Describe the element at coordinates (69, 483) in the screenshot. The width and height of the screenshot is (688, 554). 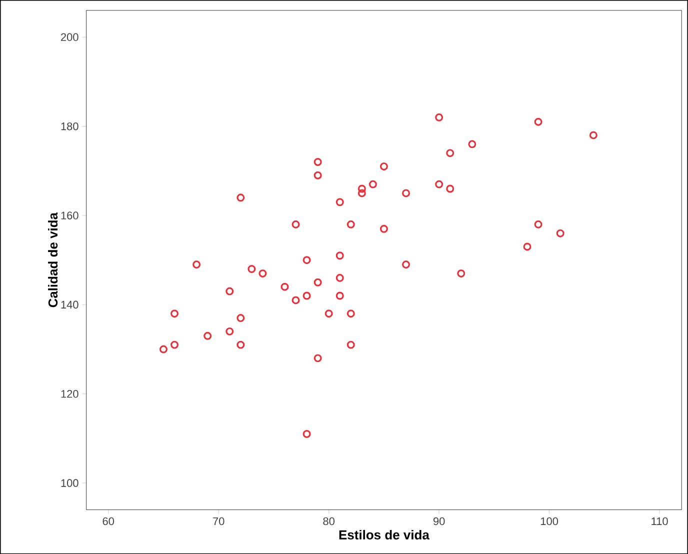
I see `y-tick-label: 100` at that location.